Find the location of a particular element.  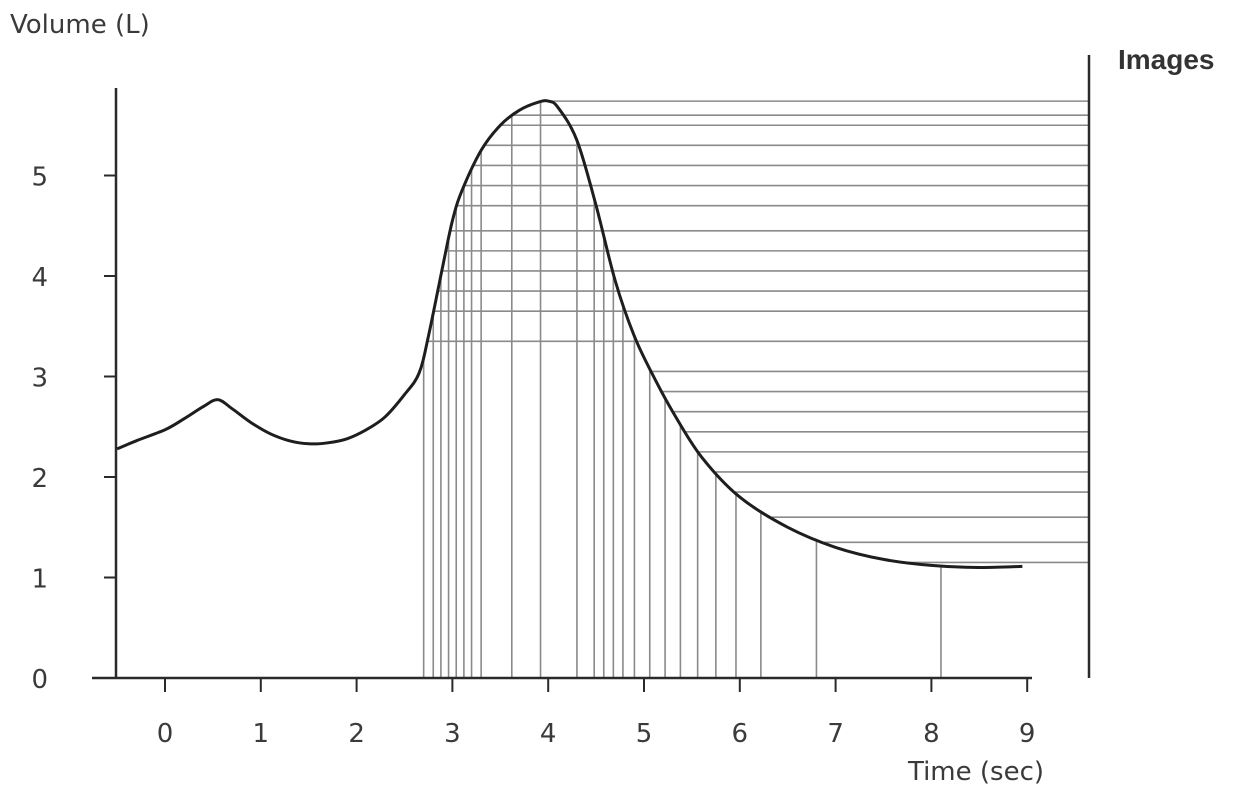

x-tick-label: 4 is located at coordinates (548, 734).